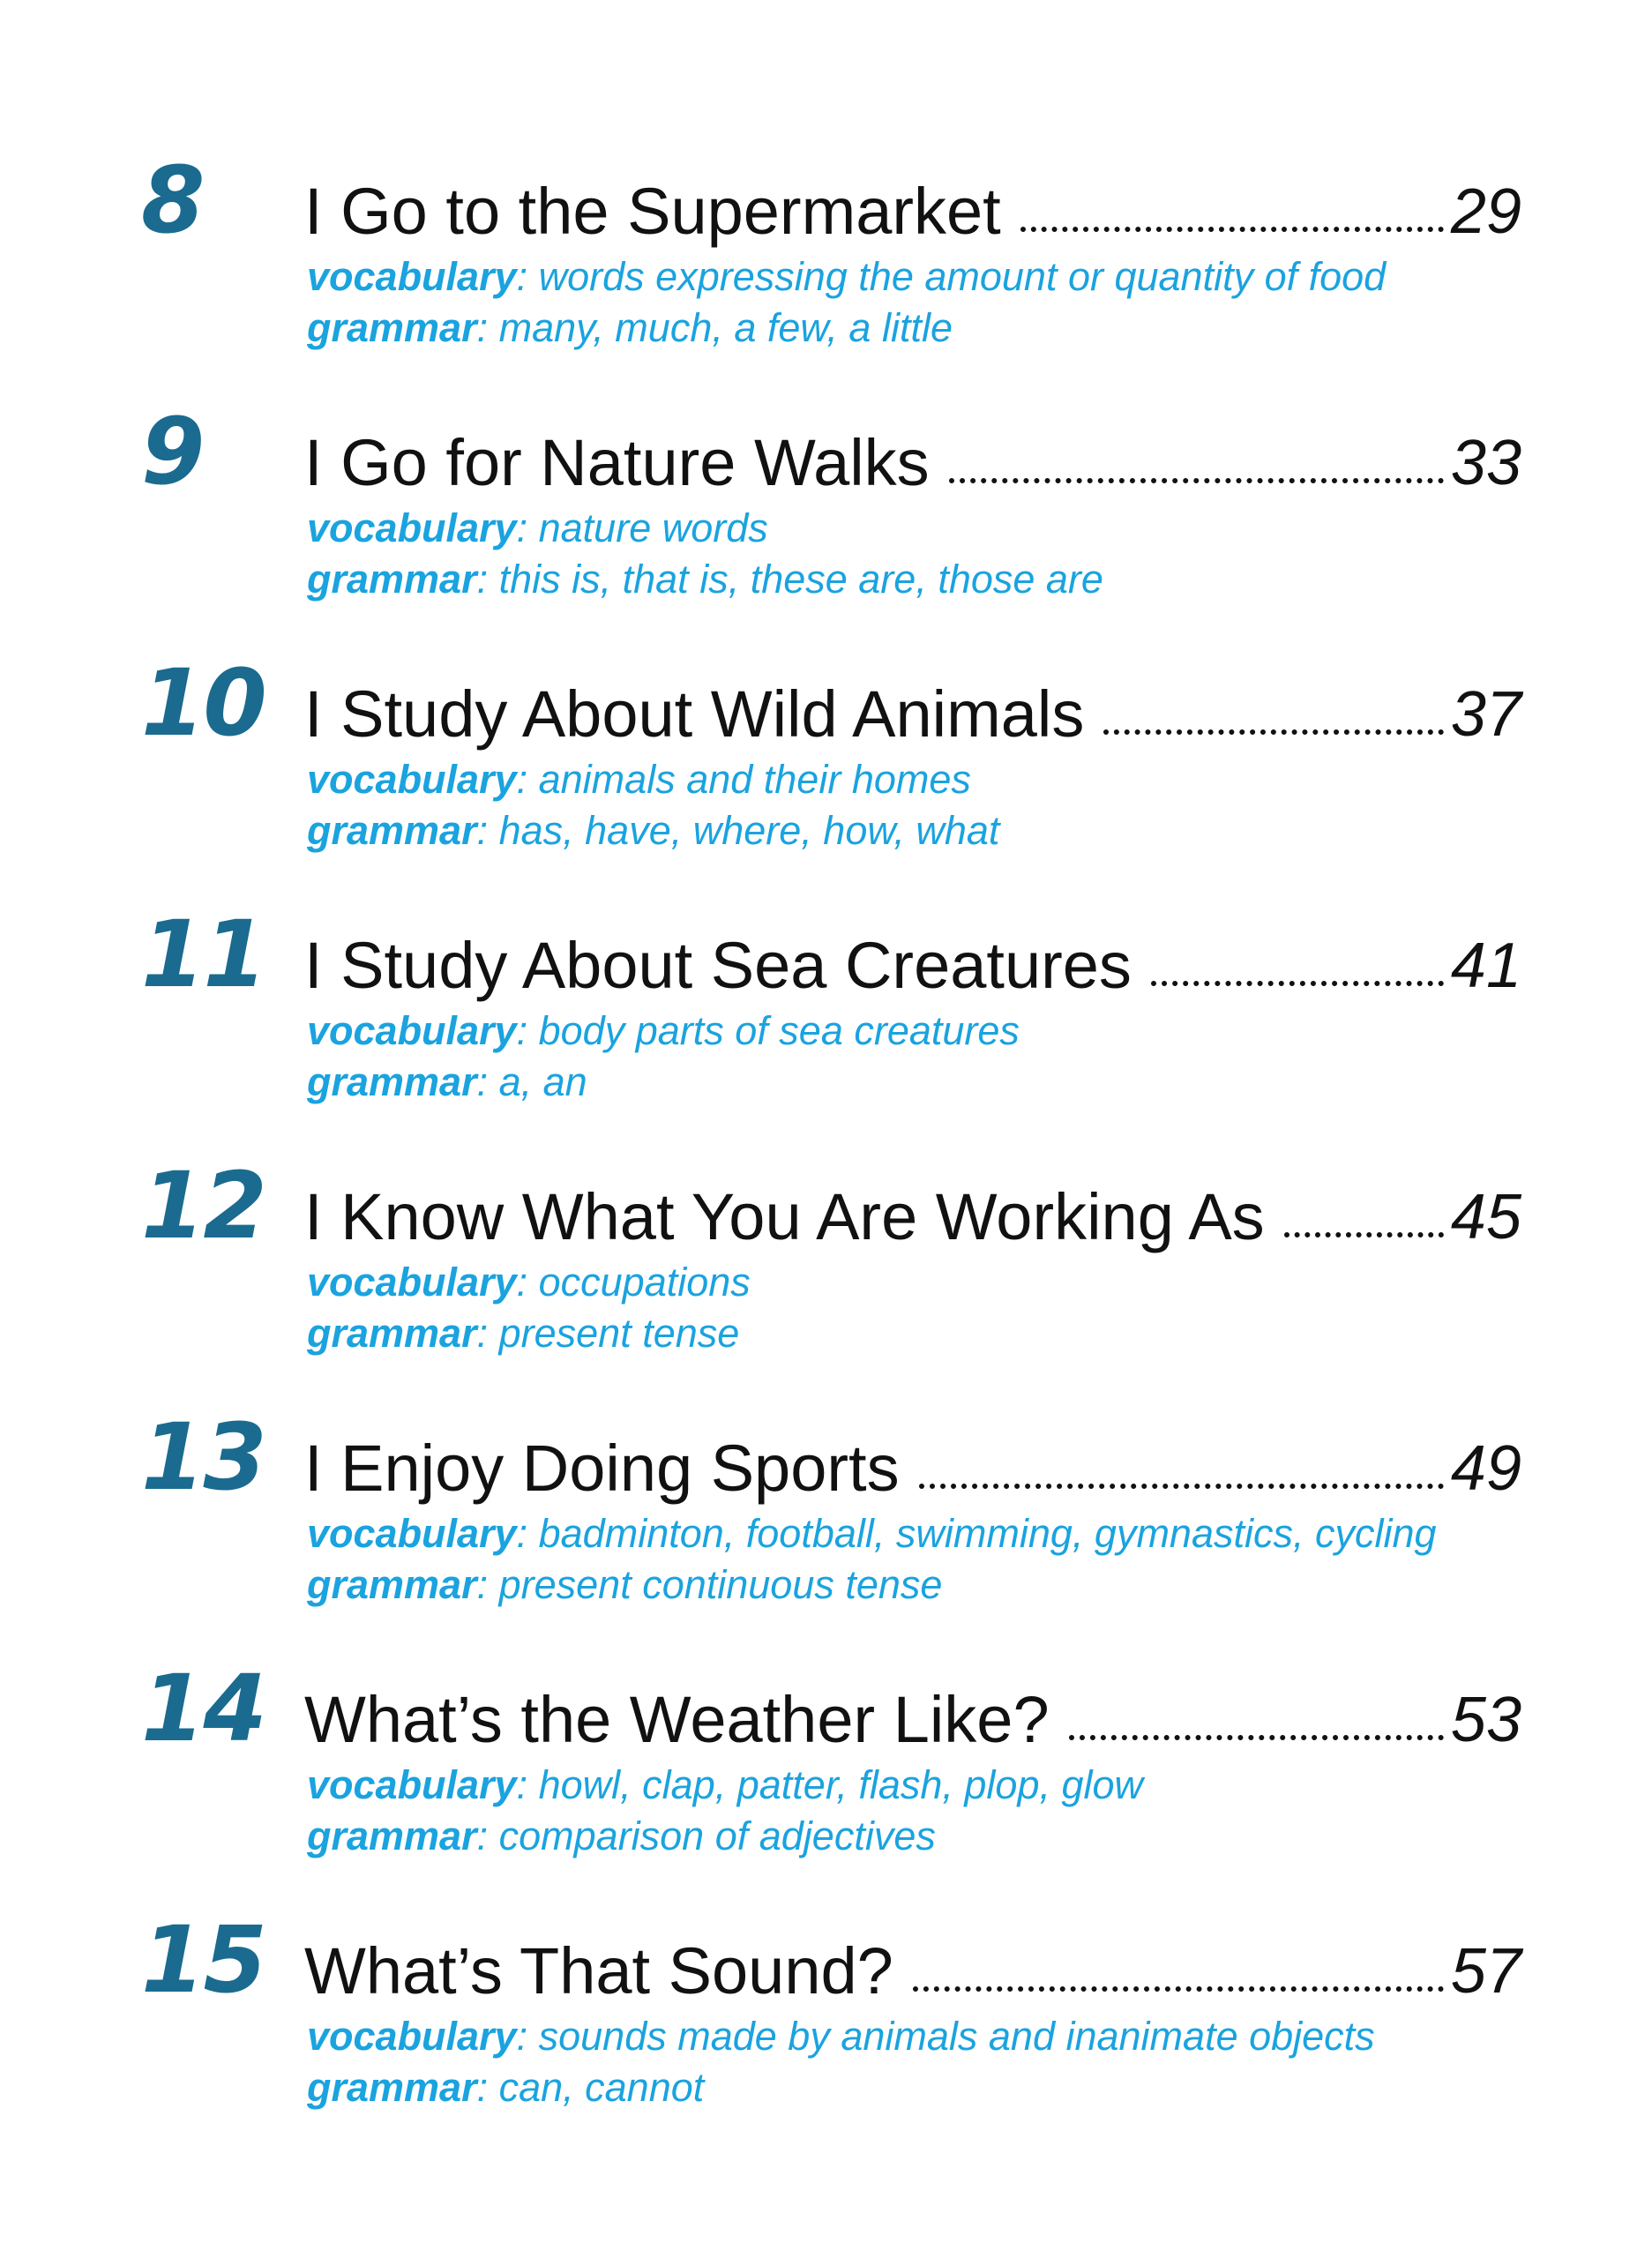 Image resolution: width=1652 pixels, height=2258 pixels. I want to click on vocabulary-line: vocabulary: occupations, so click(529, 1283).